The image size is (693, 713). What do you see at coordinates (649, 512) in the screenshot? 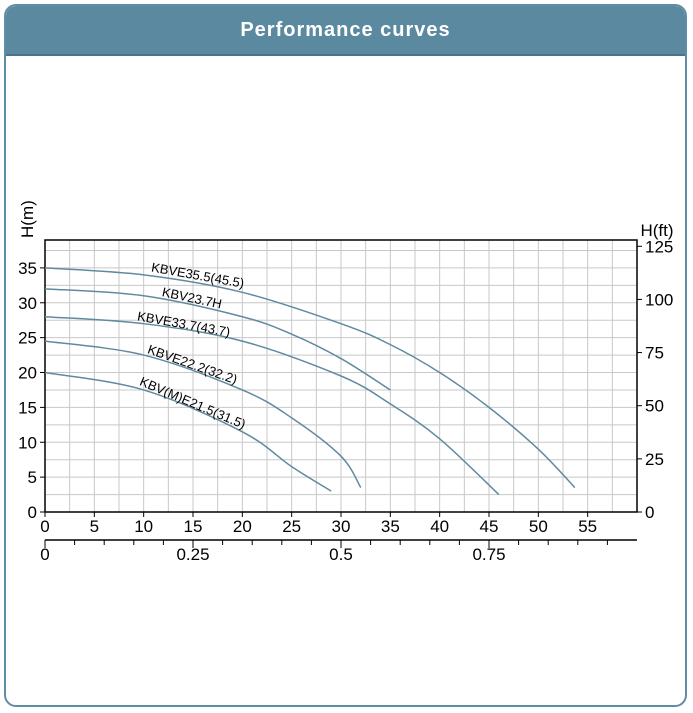
I see `y-right-tick-label: 0` at bounding box center [649, 512].